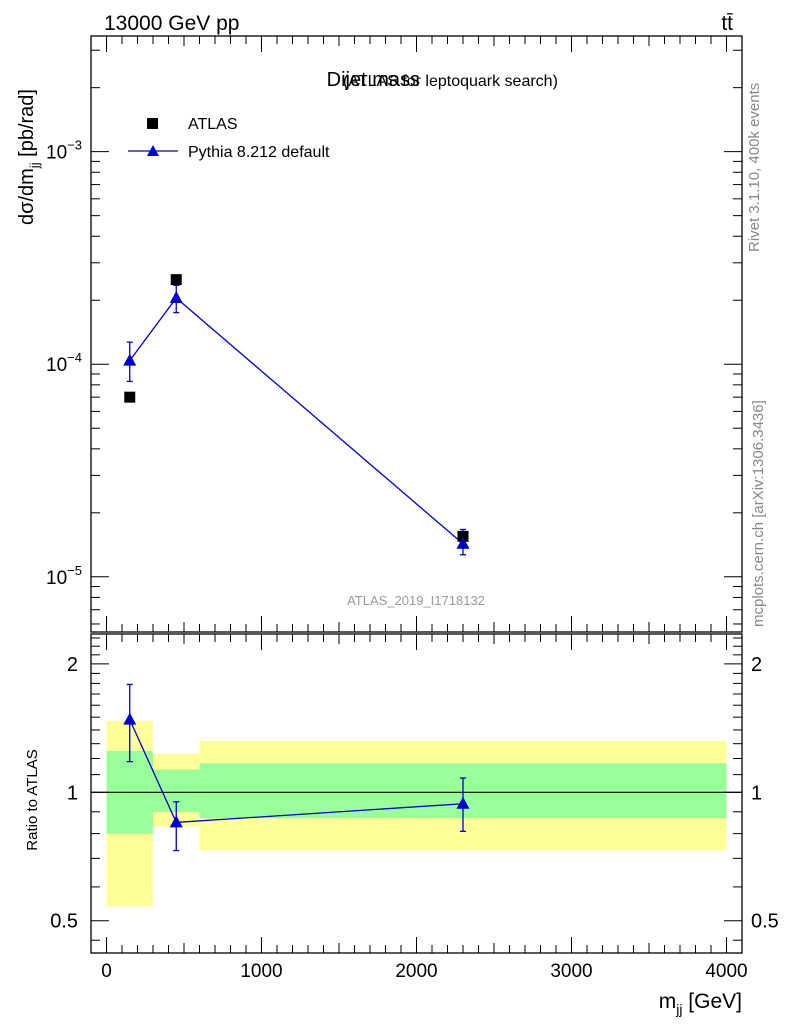  What do you see at coordinates (756, 665) in the screenshot?
I see `ratio-y-tick-label-right: 2` at bounding box center [756, 665].